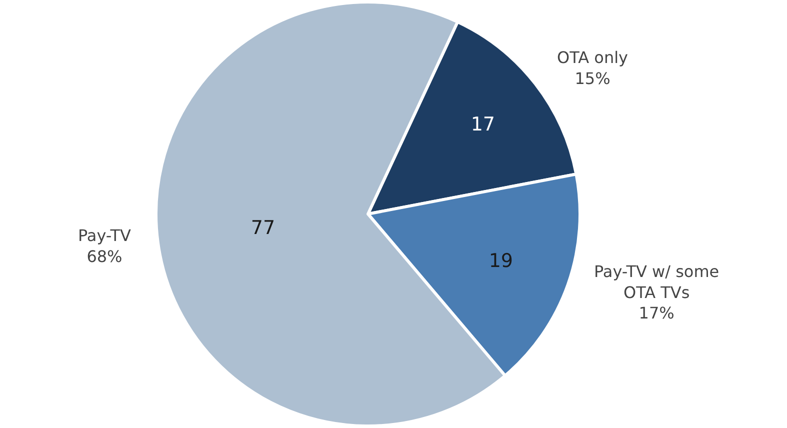 The height and width of the screenshot is (428, 787). I want to click on text: 15%, so click(592, 78).